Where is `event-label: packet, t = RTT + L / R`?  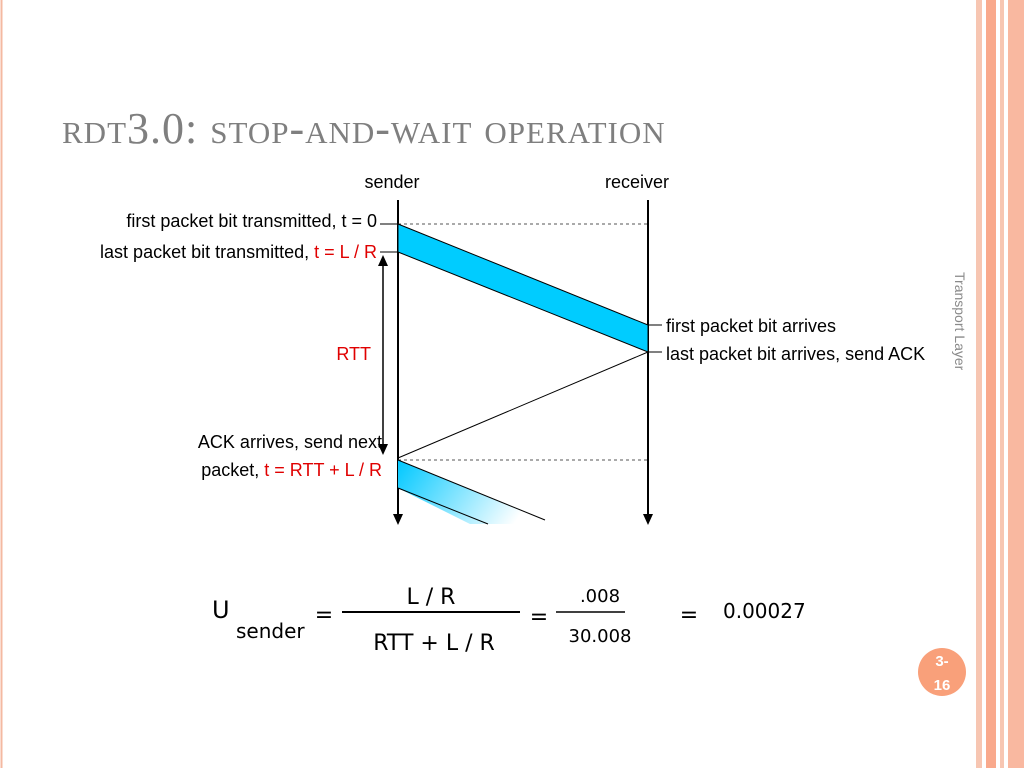
event-label: packet, t = RTT + L / R is located at coordinates (291, 470).